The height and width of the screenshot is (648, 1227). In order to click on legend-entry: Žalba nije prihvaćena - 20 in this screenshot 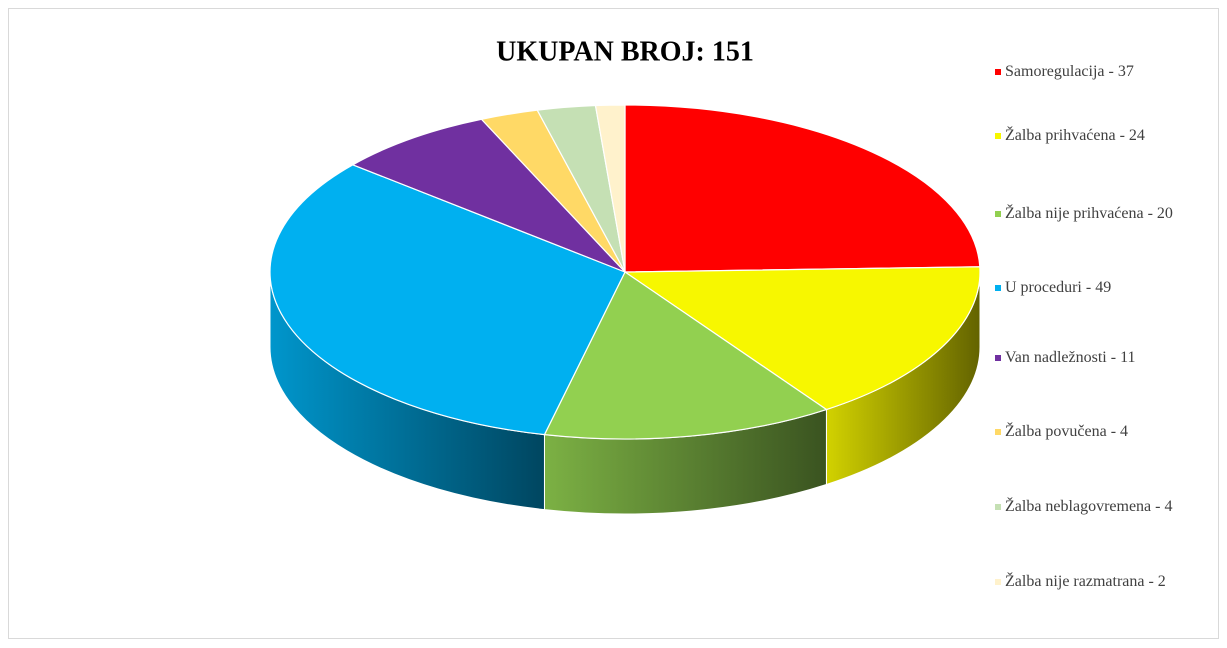, I will do `click(1100, 214)`.